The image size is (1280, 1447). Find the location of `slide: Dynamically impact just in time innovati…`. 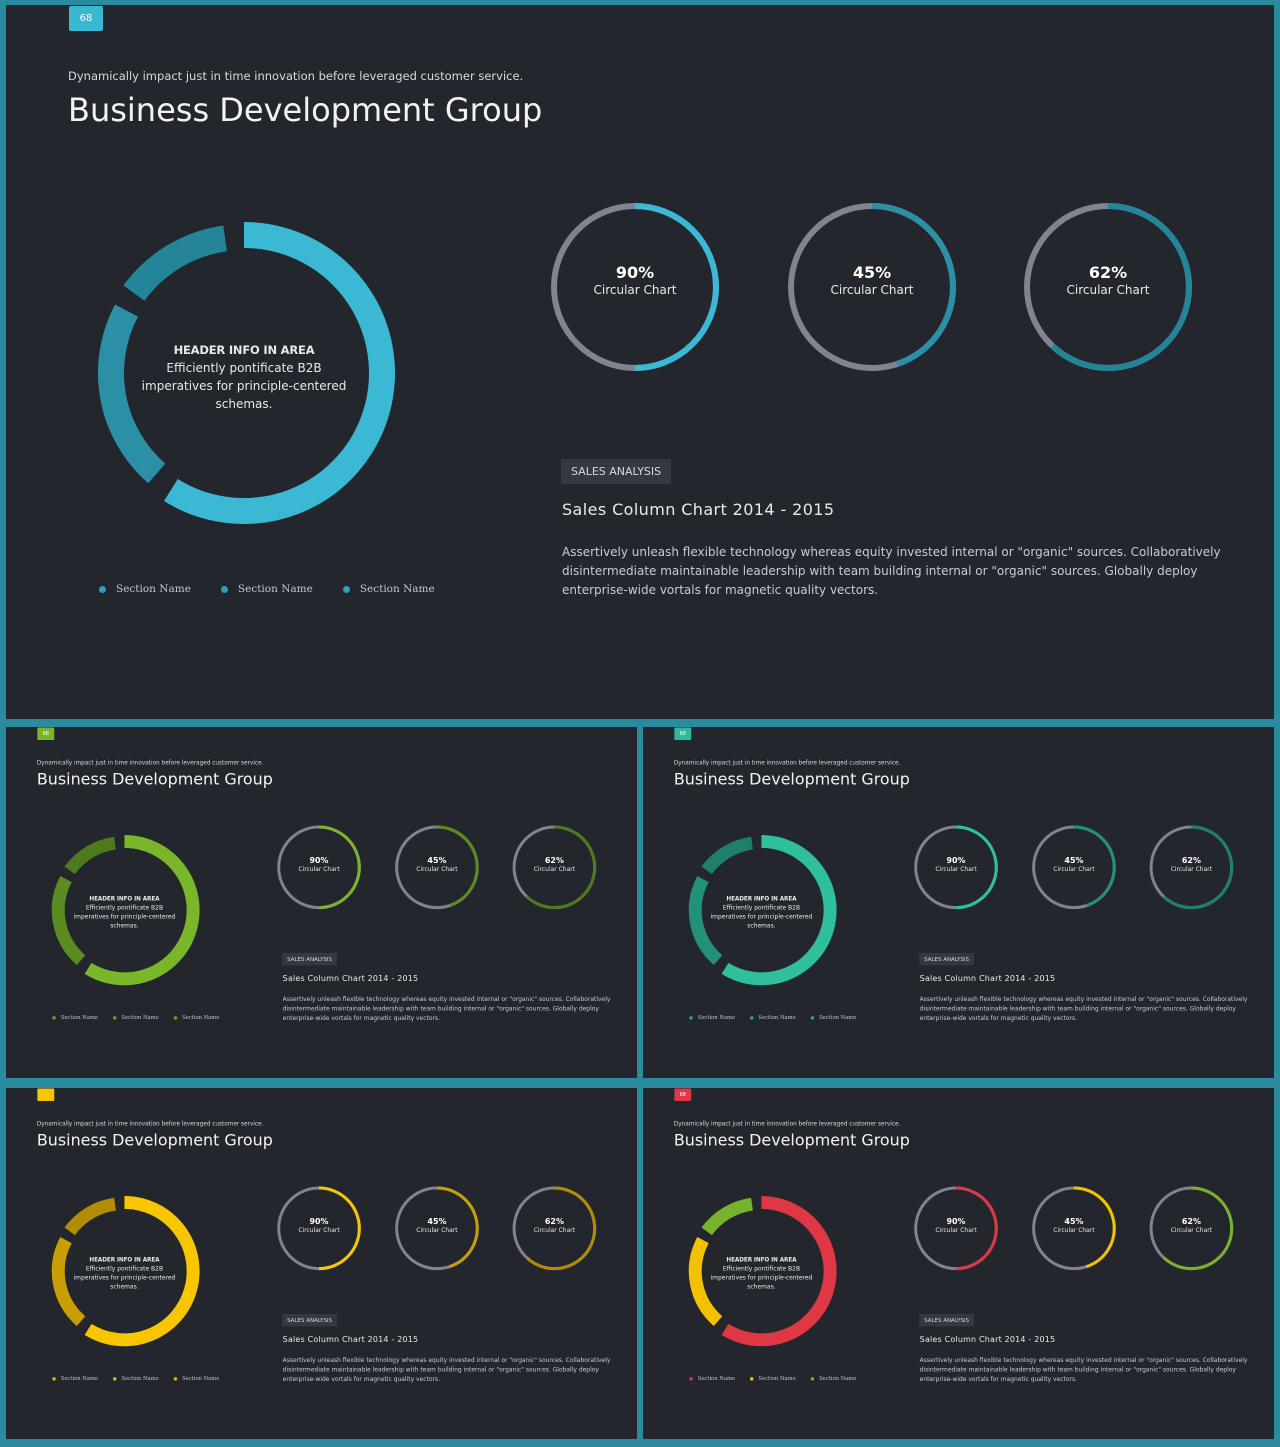

slide: Dynamically impact just in time innovati… is located at coordinates (321, 1263).